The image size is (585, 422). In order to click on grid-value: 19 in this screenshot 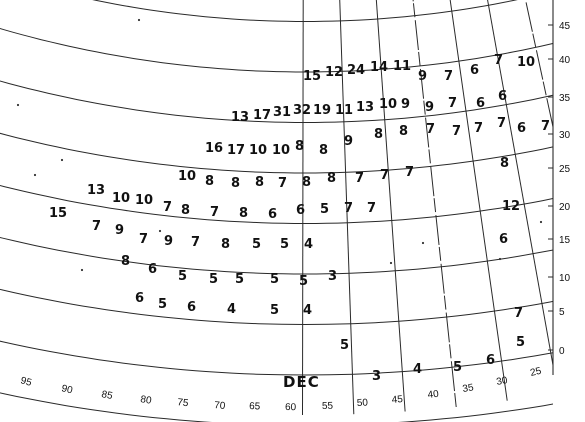, I will do `click(322, 110)`.